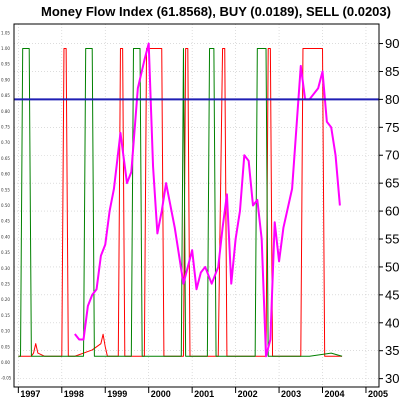 This screenshot has width=420, height=400. Describe the element at coordinates (5, 79) in the screenshot. I see `left-tick-label: 0.90` at that location.